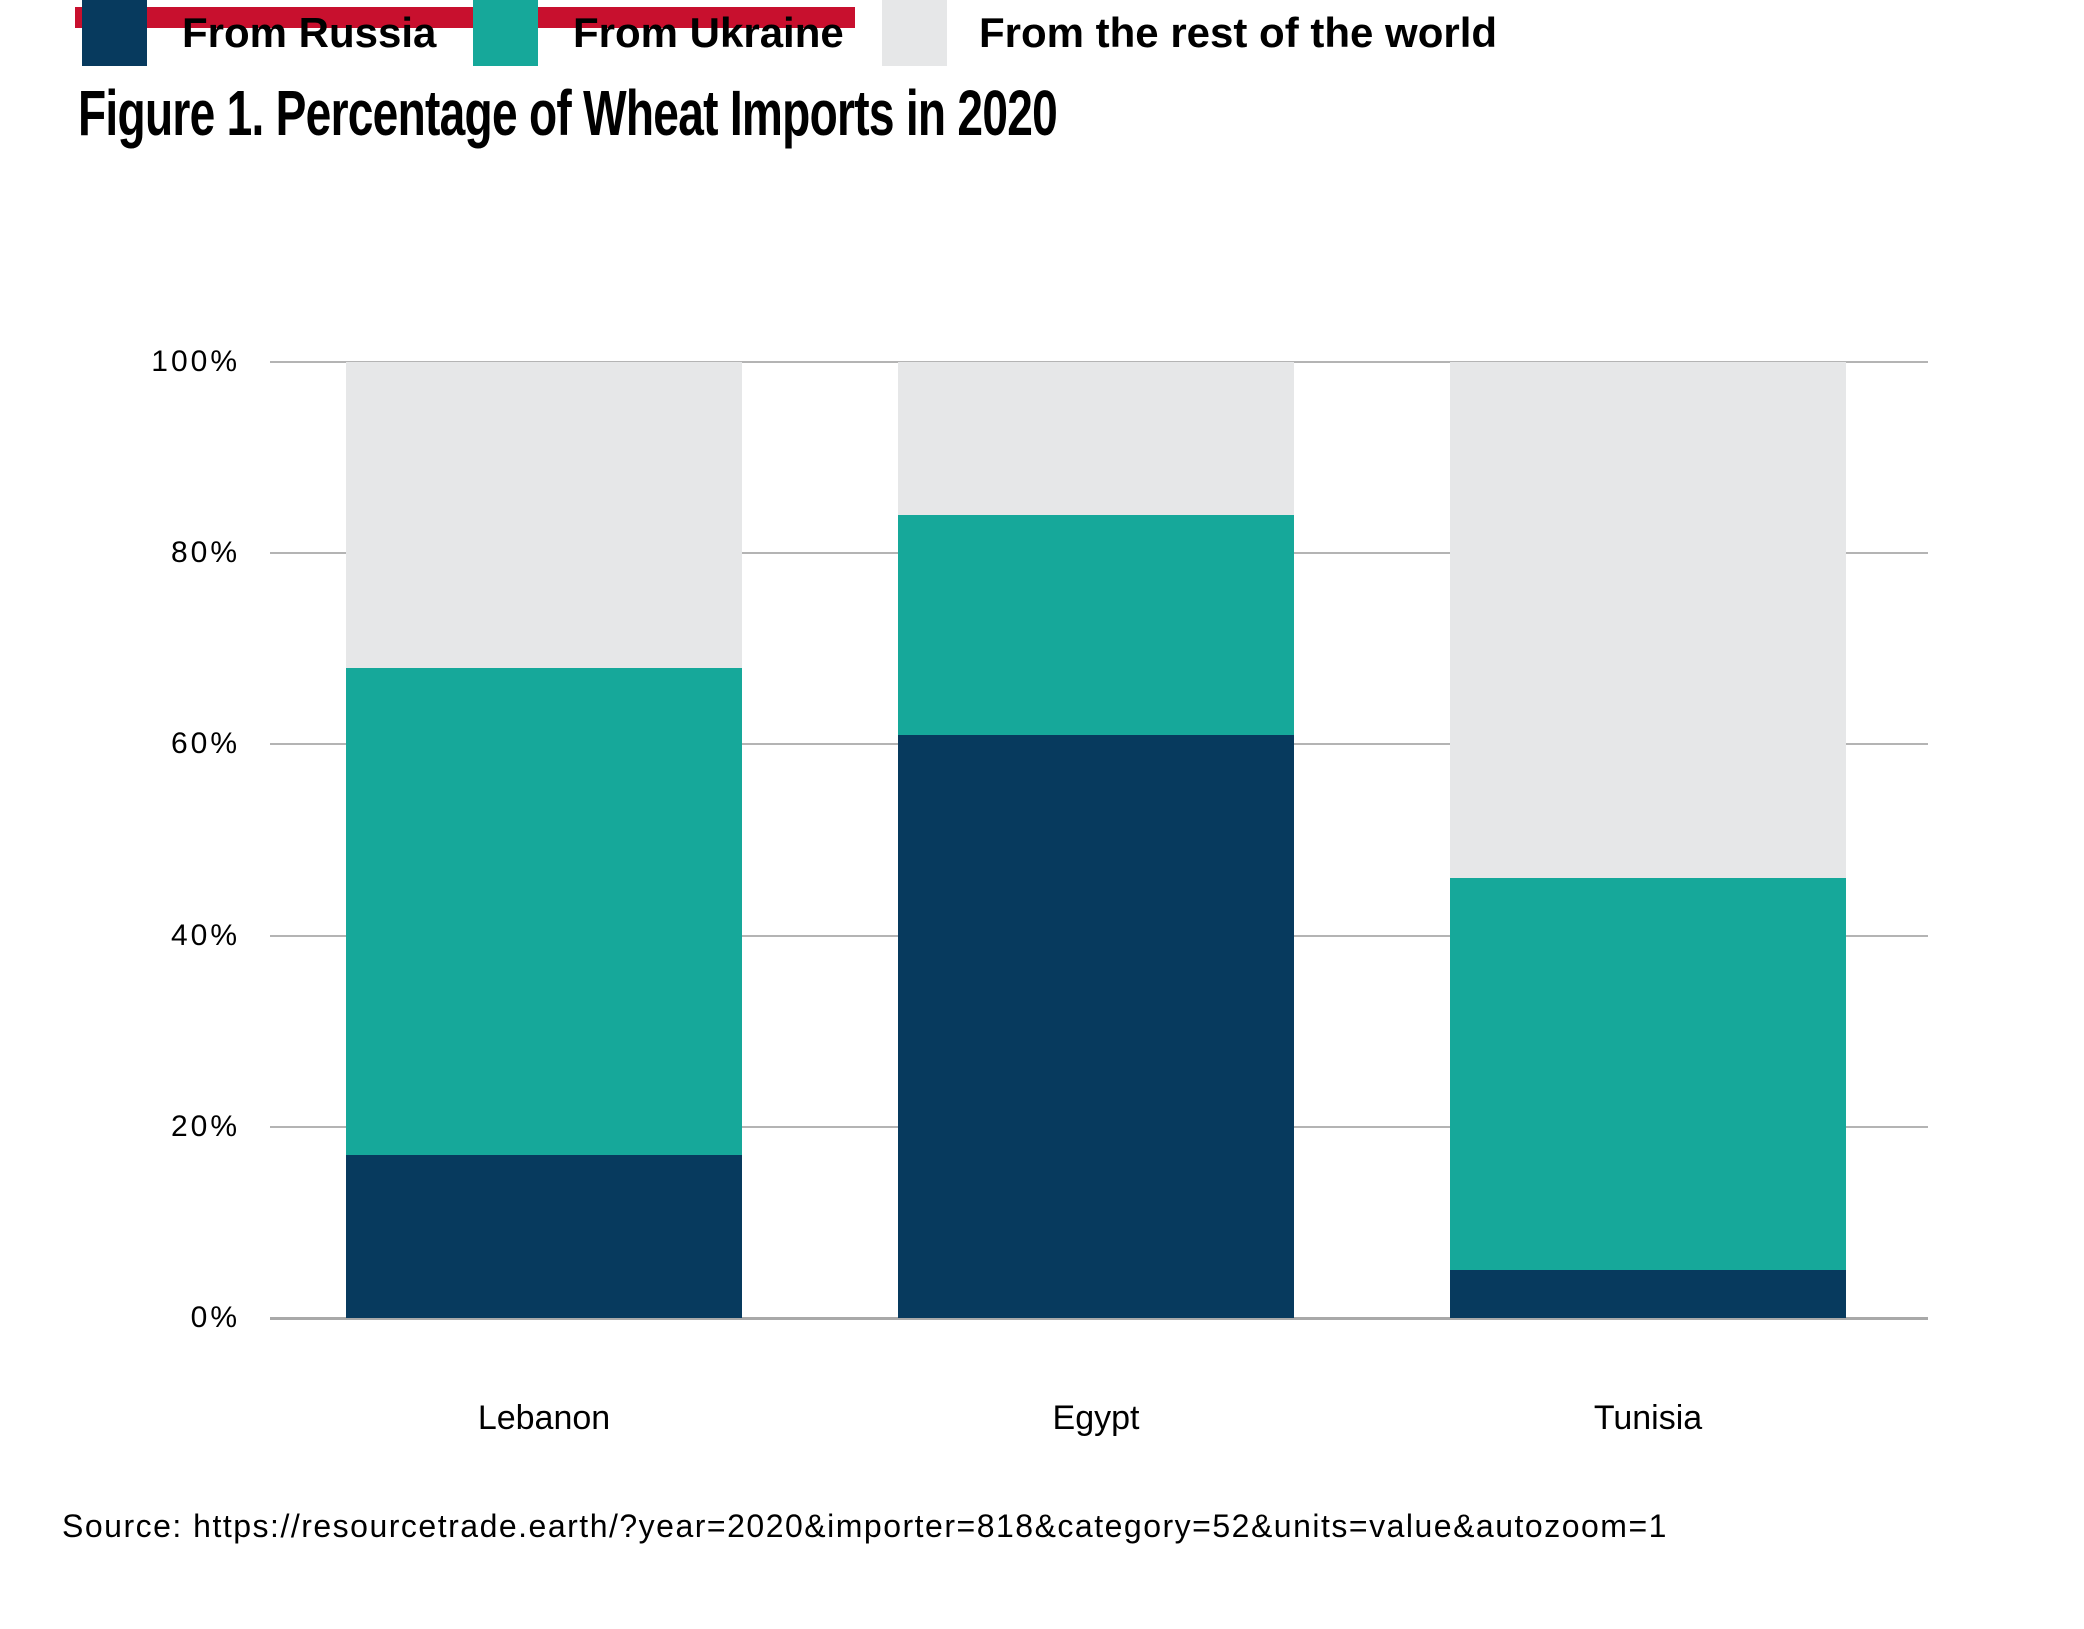  I want to click on y-axis-tick-label: 40%, so click(205, 935).